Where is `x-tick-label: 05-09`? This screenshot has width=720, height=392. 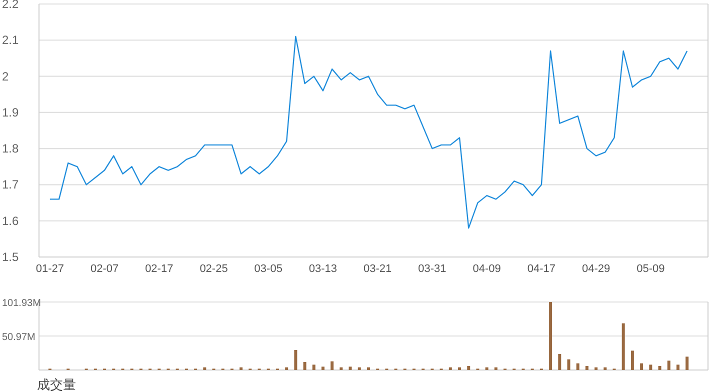 x-tick-label: 05-09 is located at coordinates (650, 269).